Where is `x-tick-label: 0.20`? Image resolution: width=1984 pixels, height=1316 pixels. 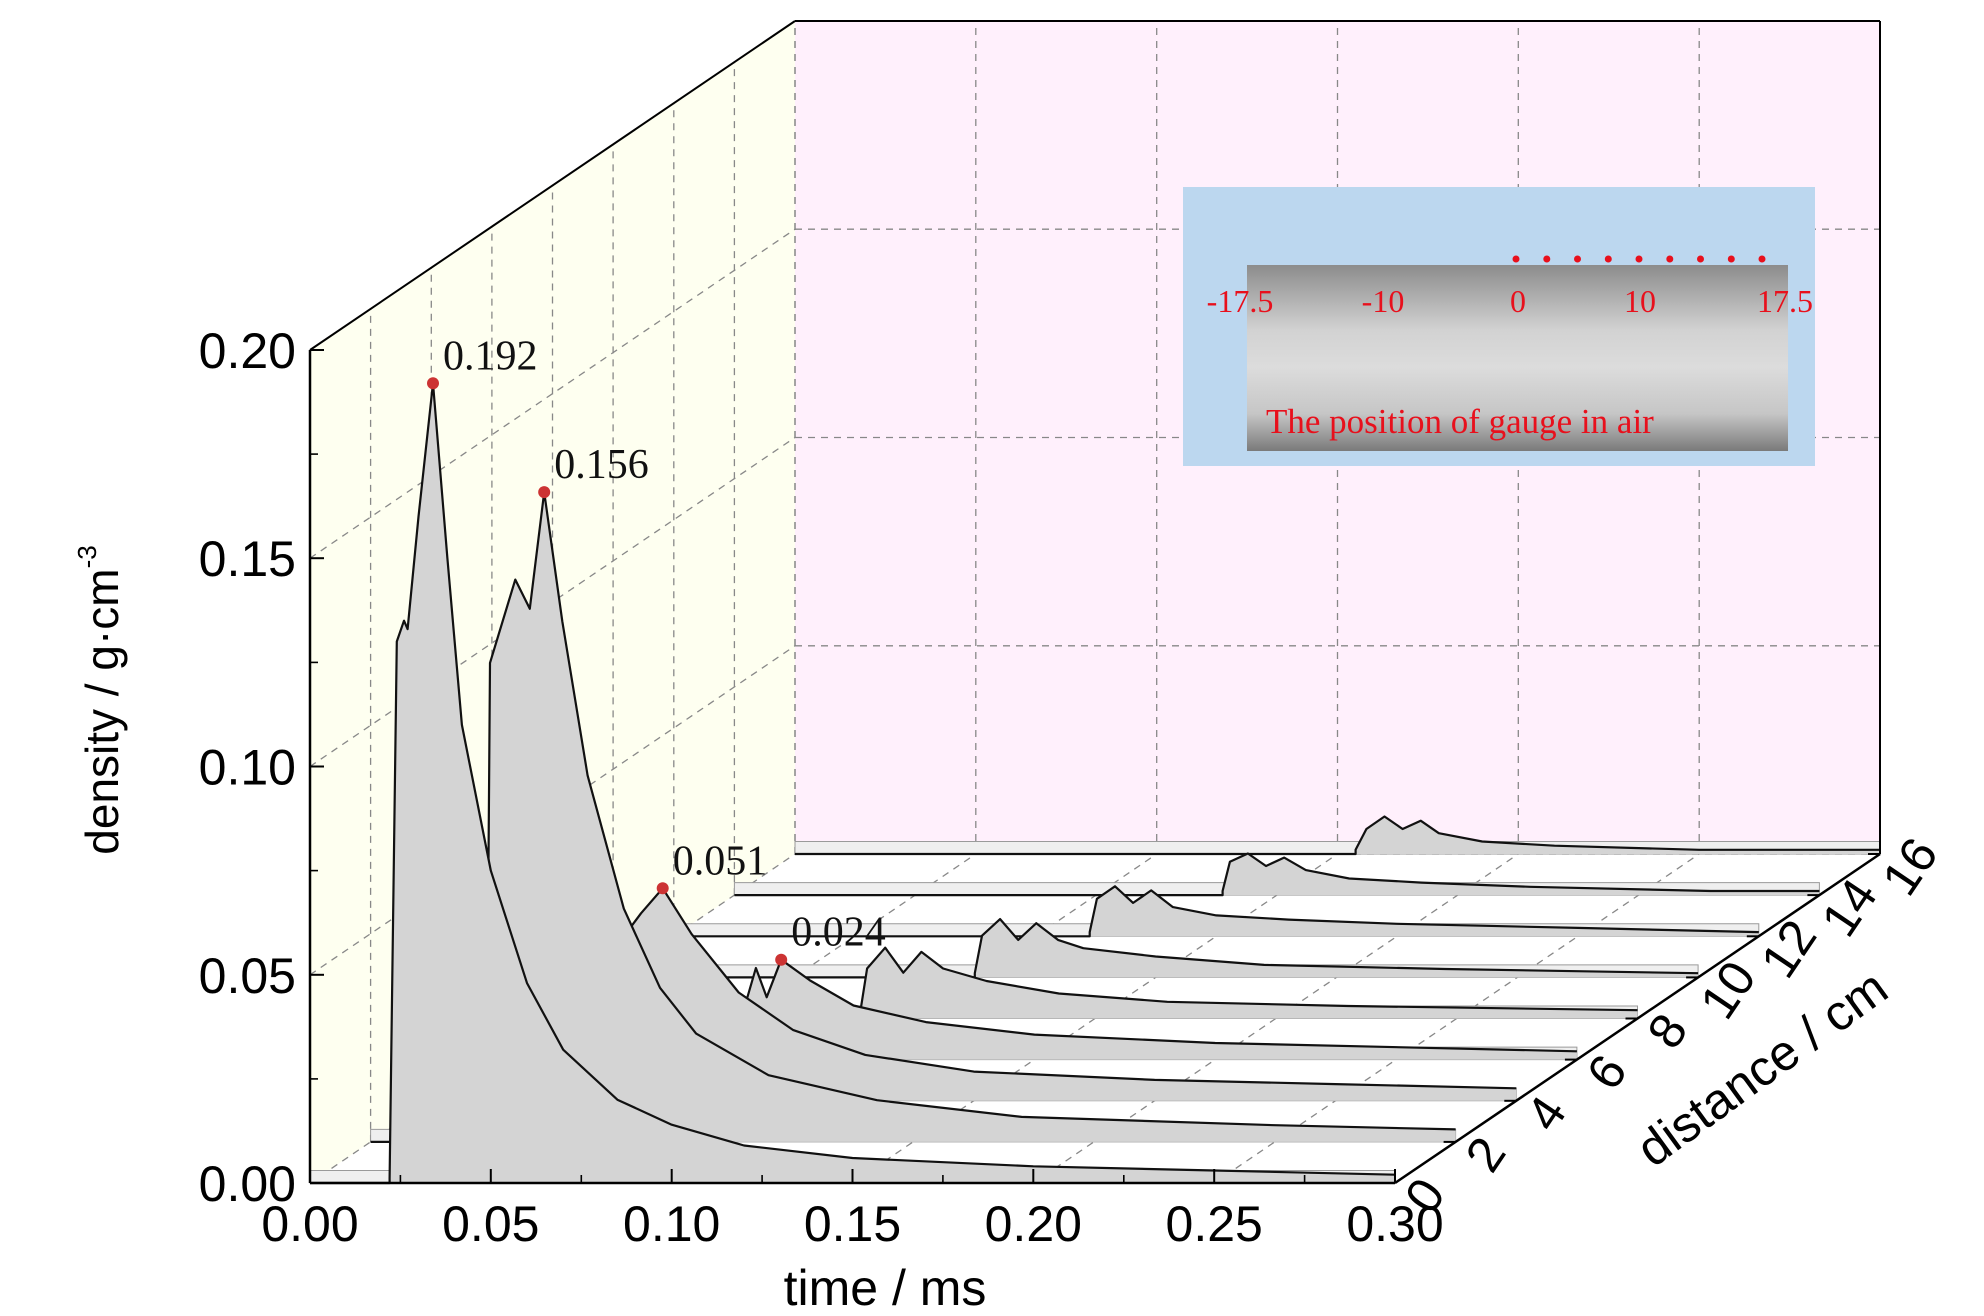 x-tick-label: 0.20 is located at coordinates (1033, 1224).